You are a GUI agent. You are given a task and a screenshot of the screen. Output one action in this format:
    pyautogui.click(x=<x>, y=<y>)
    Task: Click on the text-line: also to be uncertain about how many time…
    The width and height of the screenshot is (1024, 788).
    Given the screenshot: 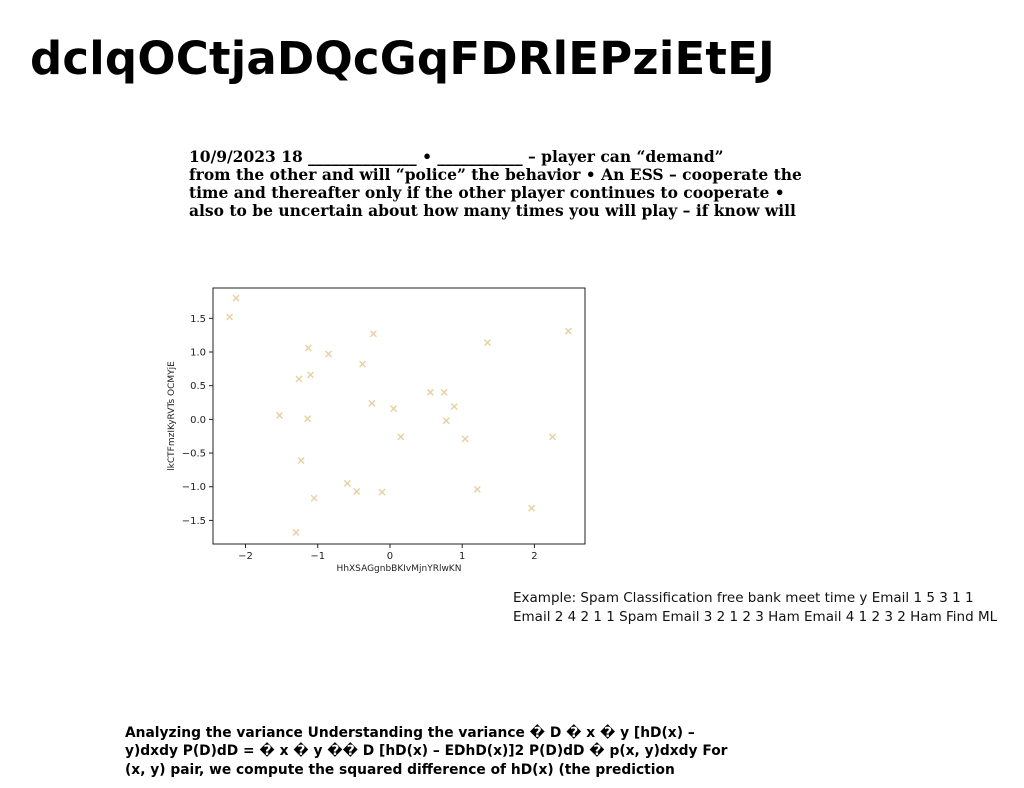 What is the action you would take?
    pyautogui.click(x=492, y=210)
    